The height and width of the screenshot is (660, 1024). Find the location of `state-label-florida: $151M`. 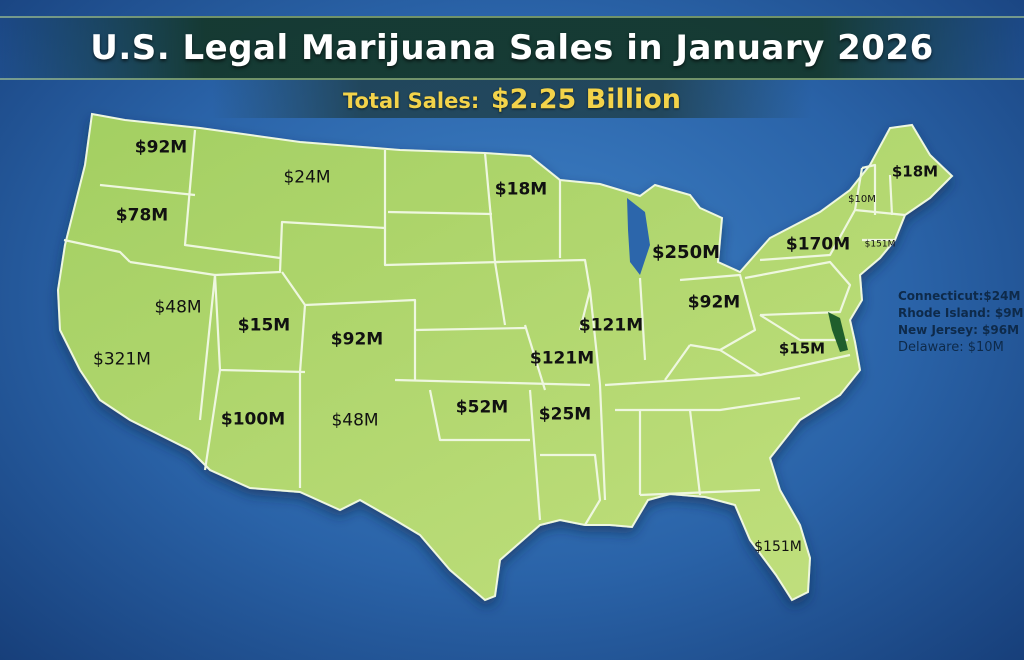

state-label-florida: $151M is located at coordinates (778, 547).